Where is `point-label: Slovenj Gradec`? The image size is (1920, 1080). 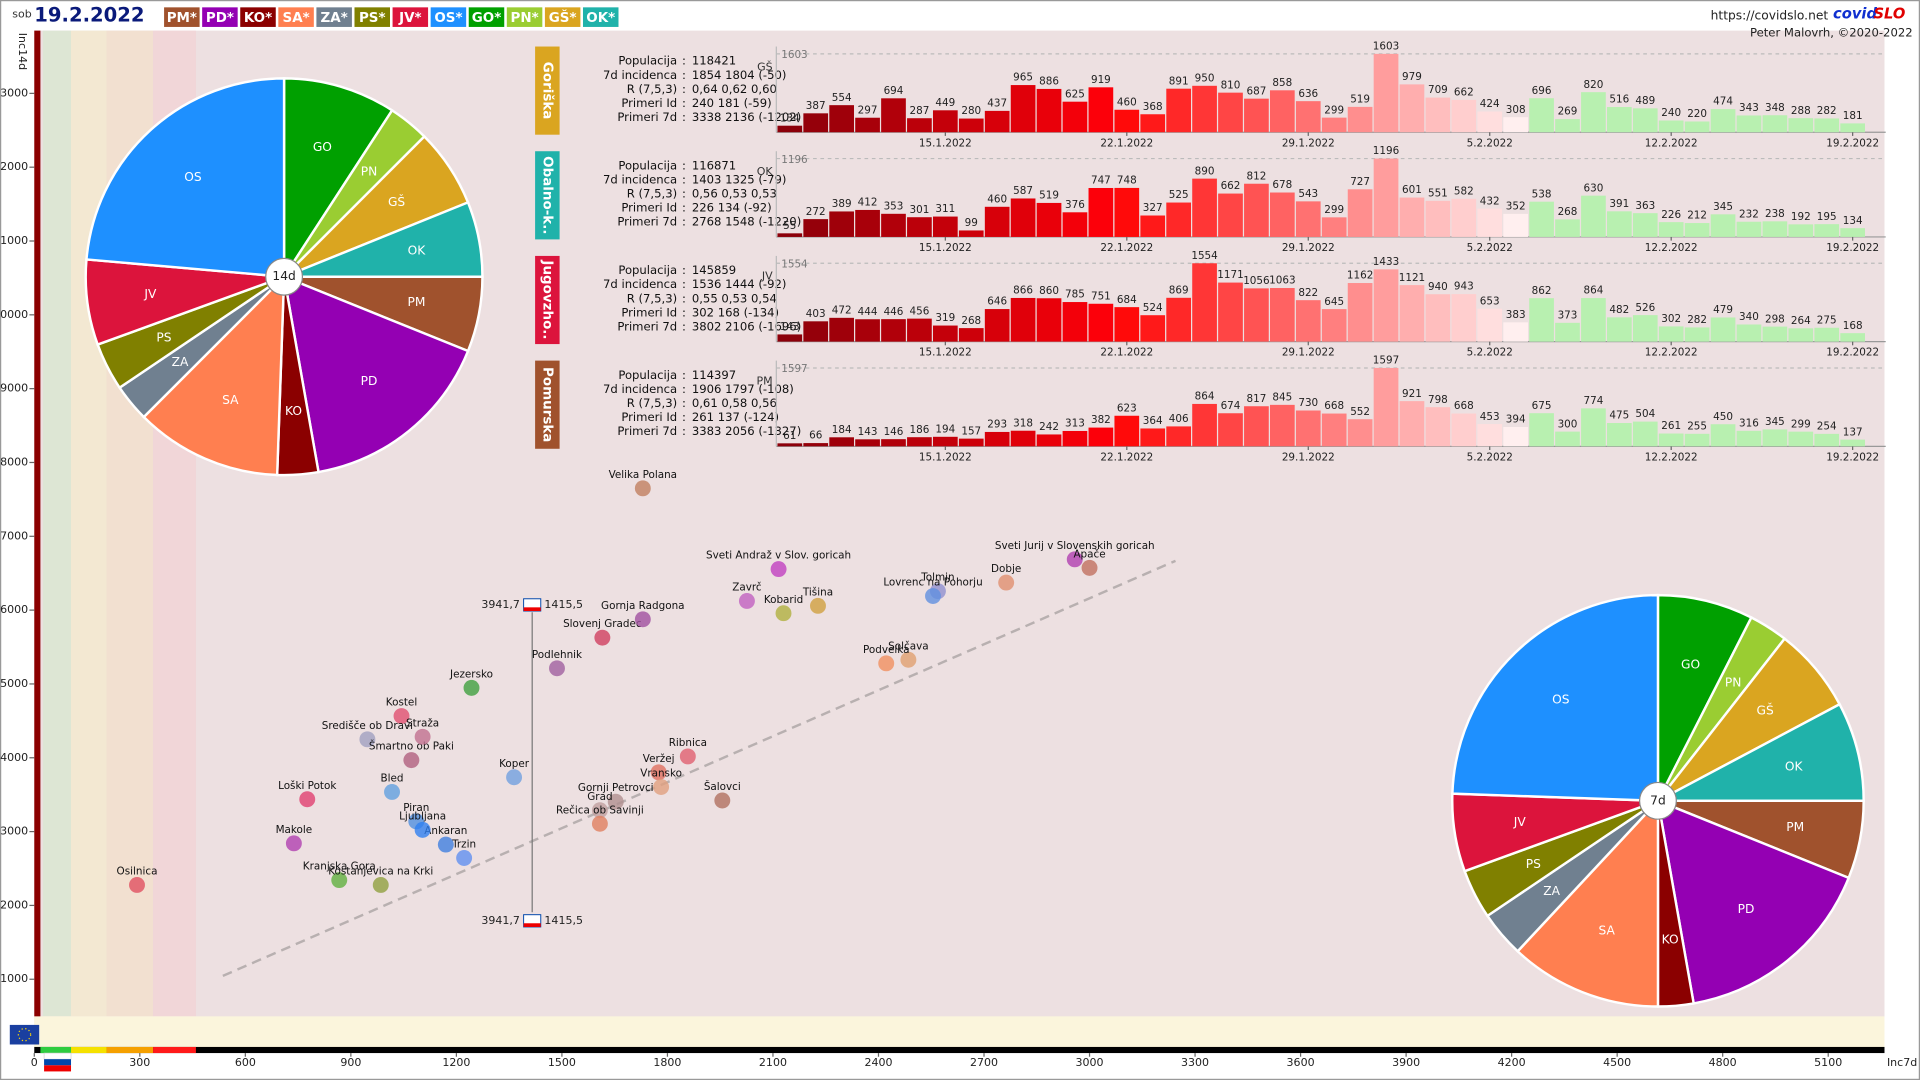
point-label: Slovenj Gradec is located at coordinates (602, 624).